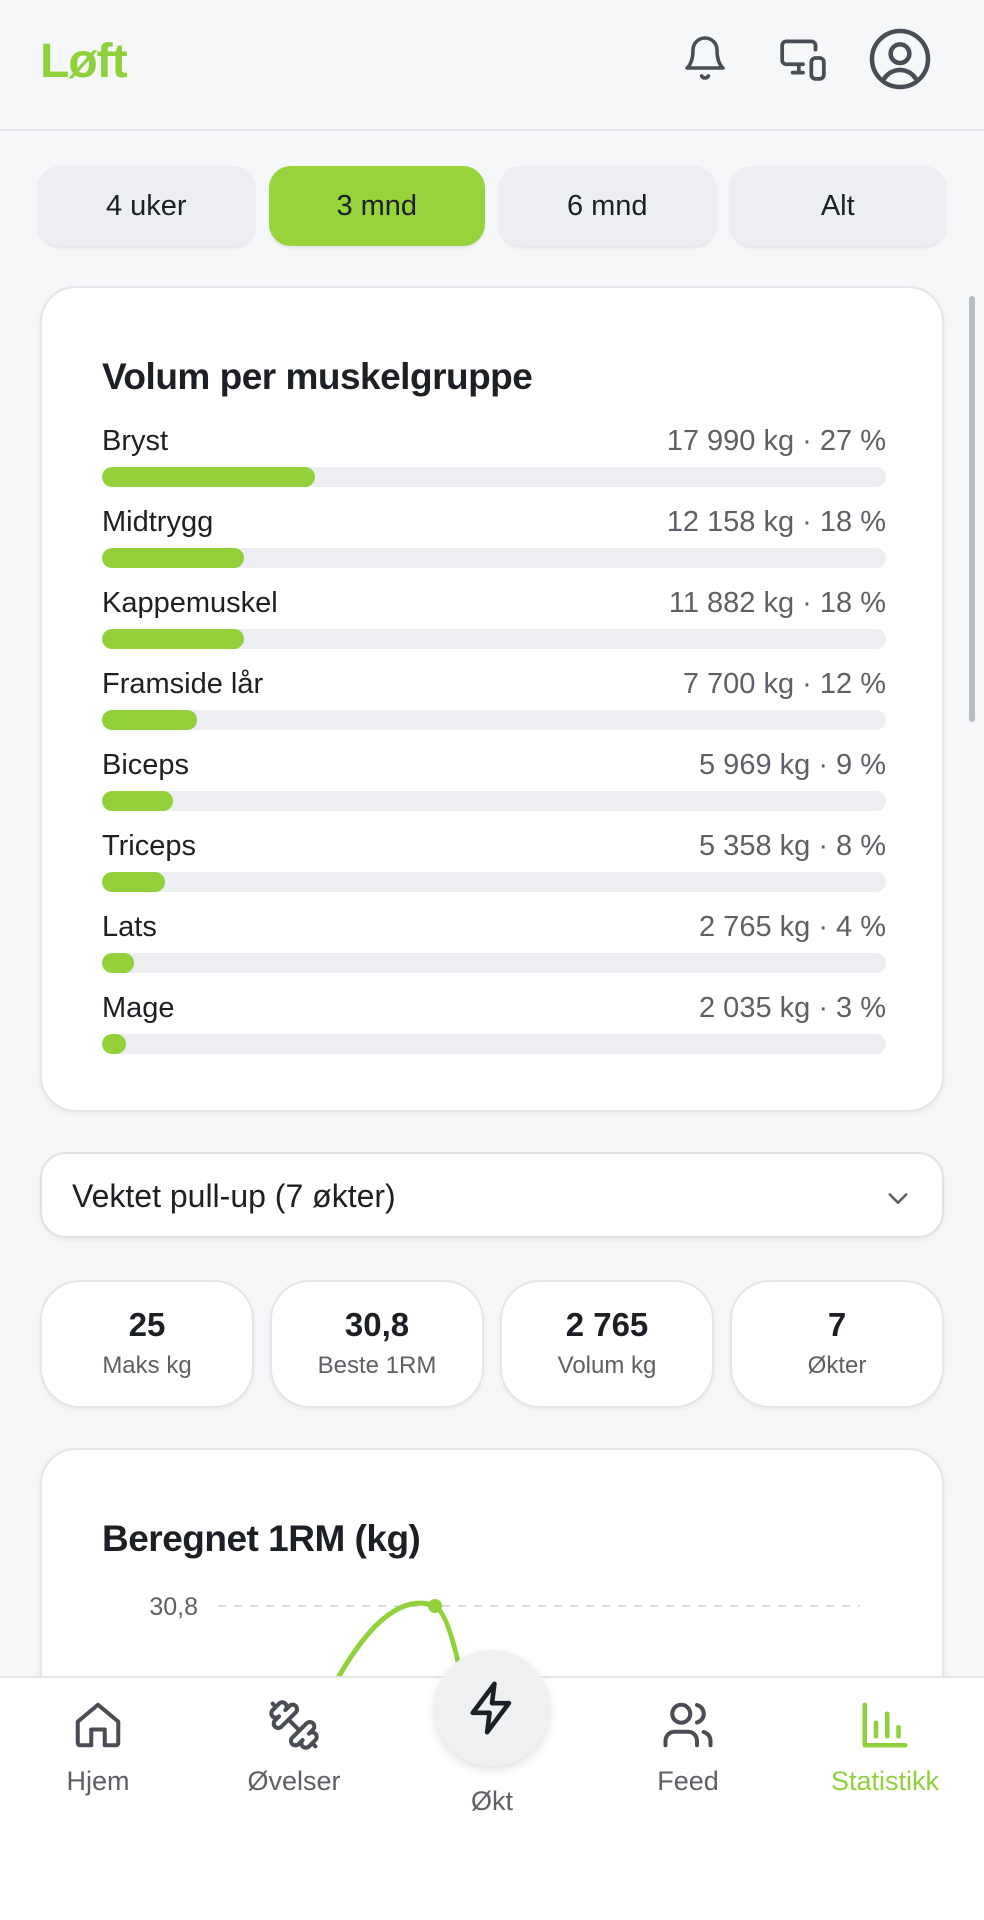 The height and width of the screenshot is (1920, 984). I want to click on start-workout-button, so click(492, 1708).